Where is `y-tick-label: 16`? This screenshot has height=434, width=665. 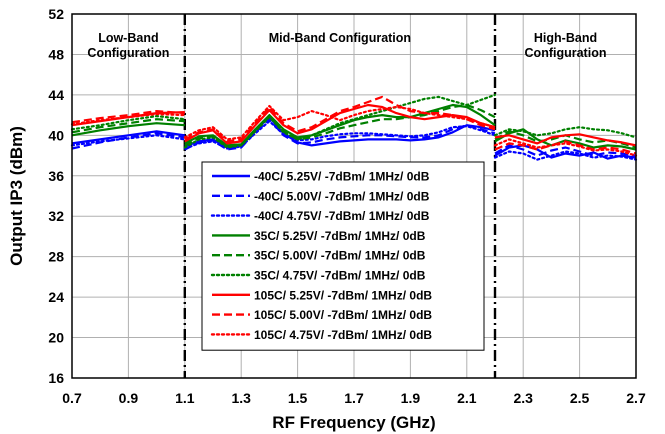 y-tick-label: 16 is located at coordinates (56, 378).